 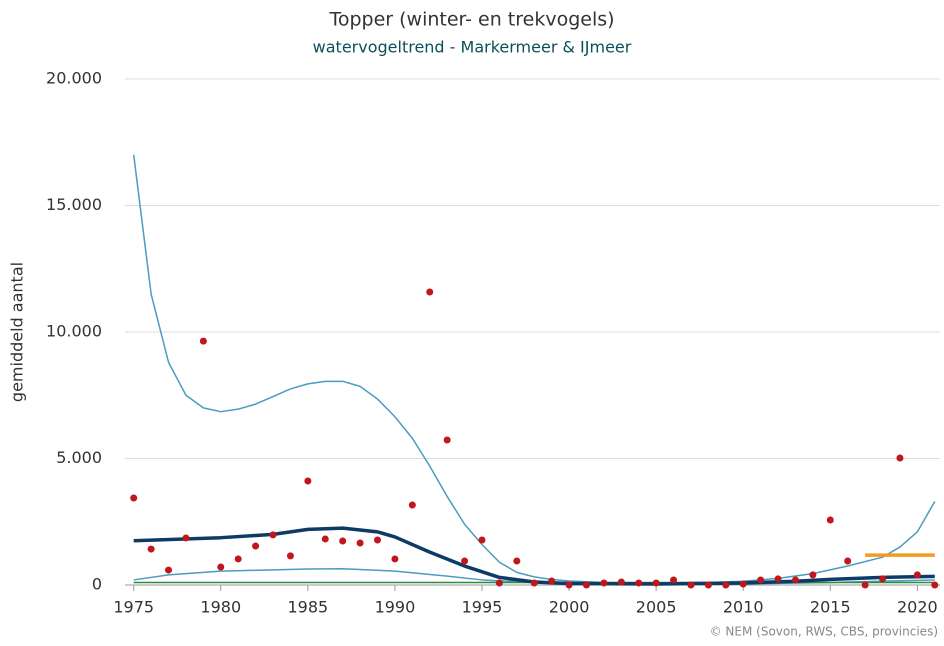 What do you see at coordinates (656, 607) in the screenshot?
I see `x-tick-label: 2005` at bounding box center [656, 607].